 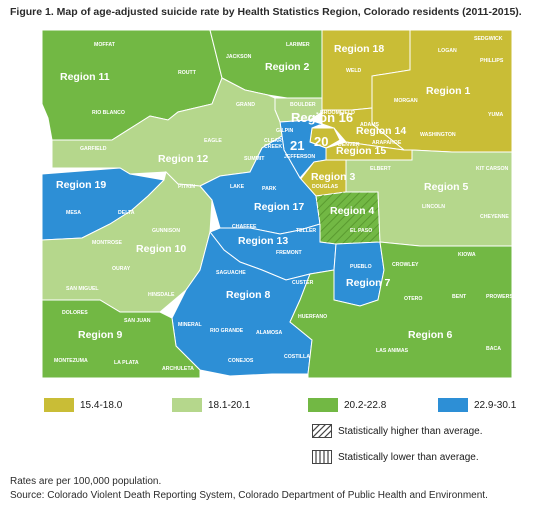 What do you see at coordinates (381, 169) in the screenshot?
I see `county-elbert: ELBERT` at bounding box center [381, 169].